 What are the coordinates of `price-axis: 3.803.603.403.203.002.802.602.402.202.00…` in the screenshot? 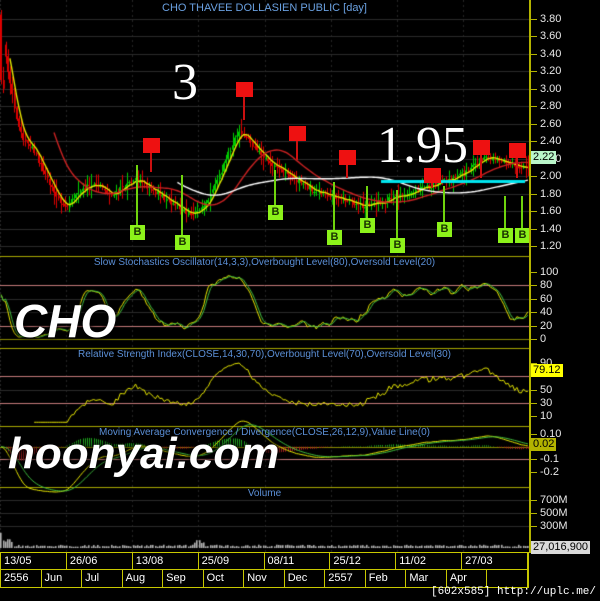 It's located at (564, 277).